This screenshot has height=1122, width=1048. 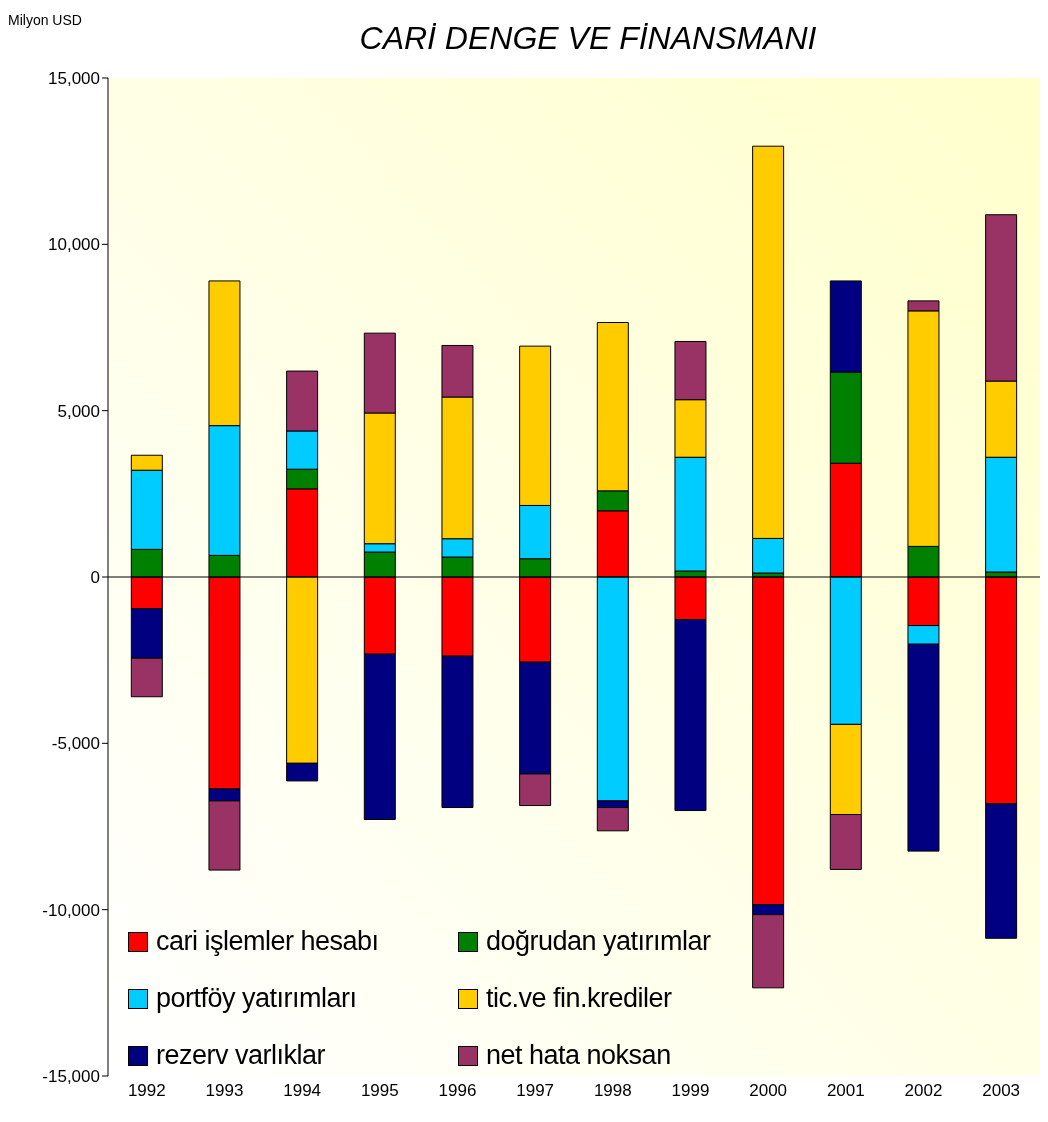 I want to click on y-tick-label: 5,000, so click(x=78, y=411).